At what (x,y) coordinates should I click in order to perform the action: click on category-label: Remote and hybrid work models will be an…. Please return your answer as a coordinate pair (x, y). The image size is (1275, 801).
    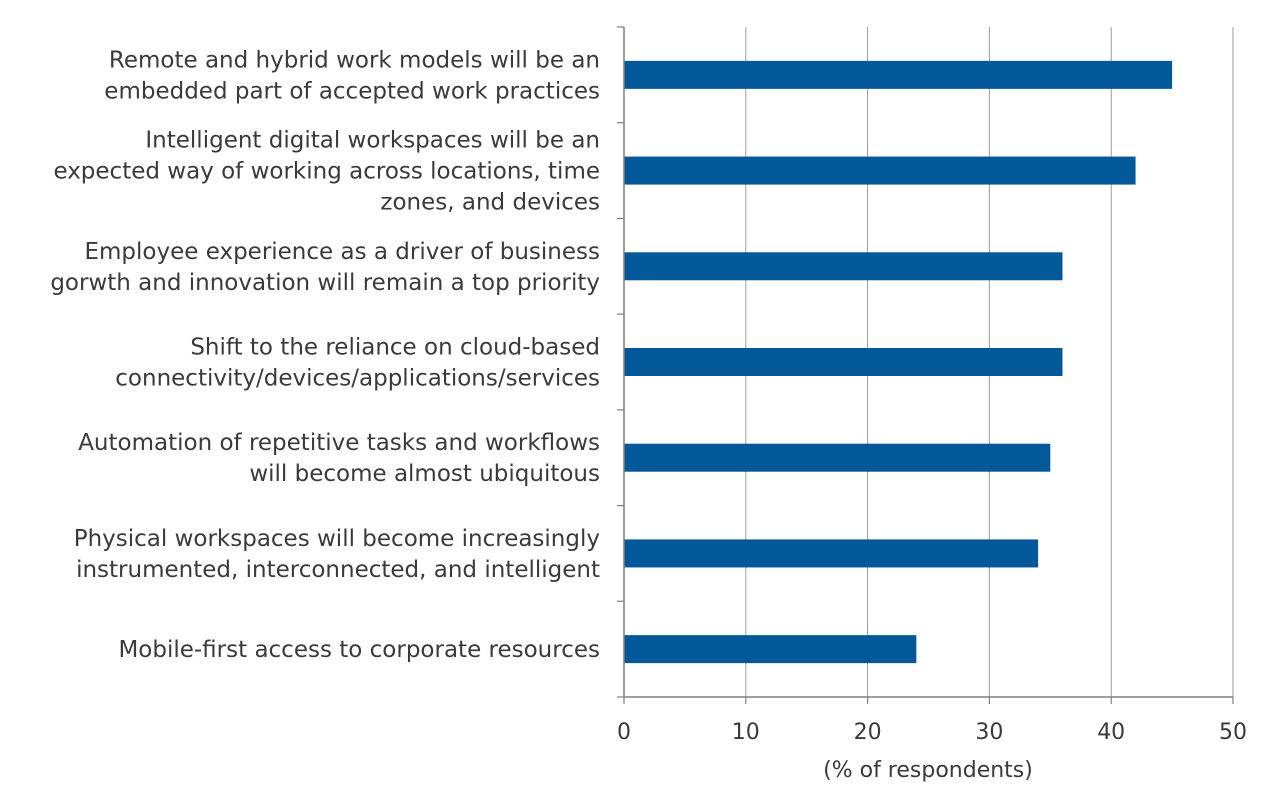
    Looking at the image, I should click on (352, 75).